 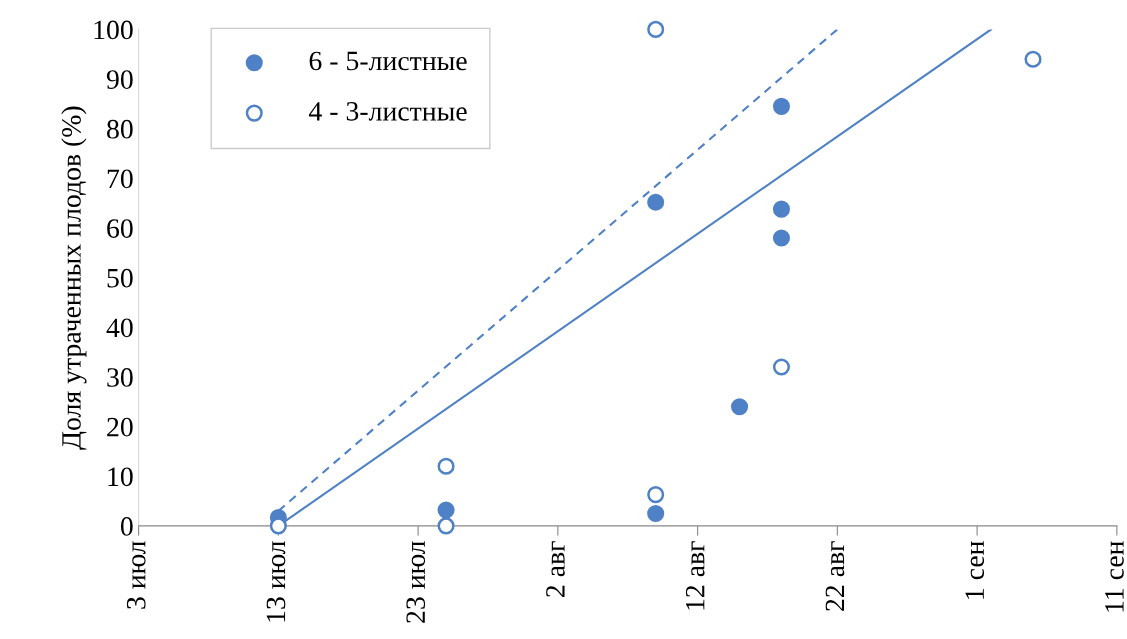 I want to click on y-tick-label: 30, so click(x=120, y=377).